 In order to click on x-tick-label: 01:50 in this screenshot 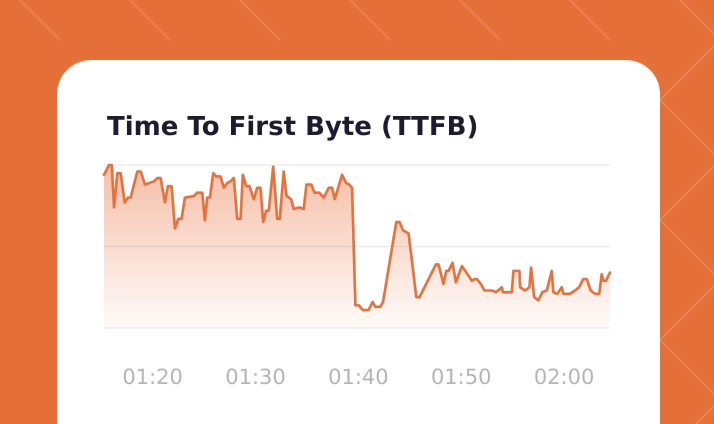, I will do `click(461, 377)`.